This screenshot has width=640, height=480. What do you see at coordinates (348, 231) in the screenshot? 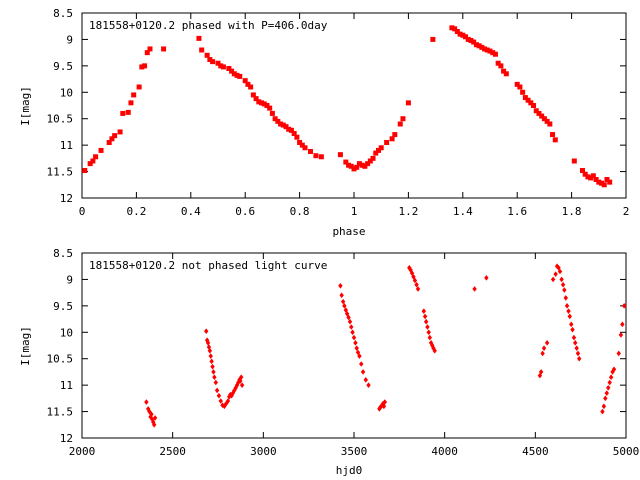
I see `phased-xlabel: phase` at bounding box center [348, 231].